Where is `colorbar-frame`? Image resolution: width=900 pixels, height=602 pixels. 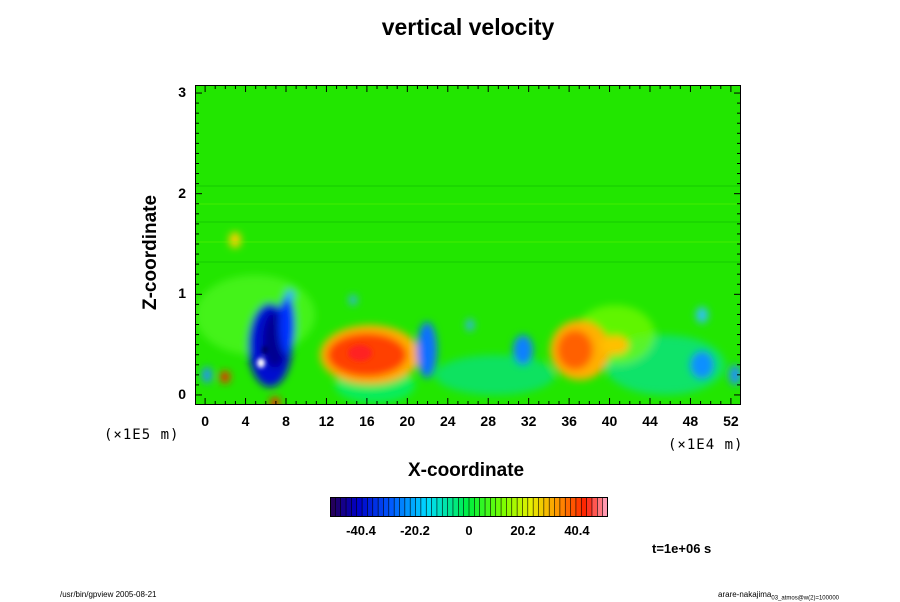
colorbar-frame is located at coordinates (469, 507).